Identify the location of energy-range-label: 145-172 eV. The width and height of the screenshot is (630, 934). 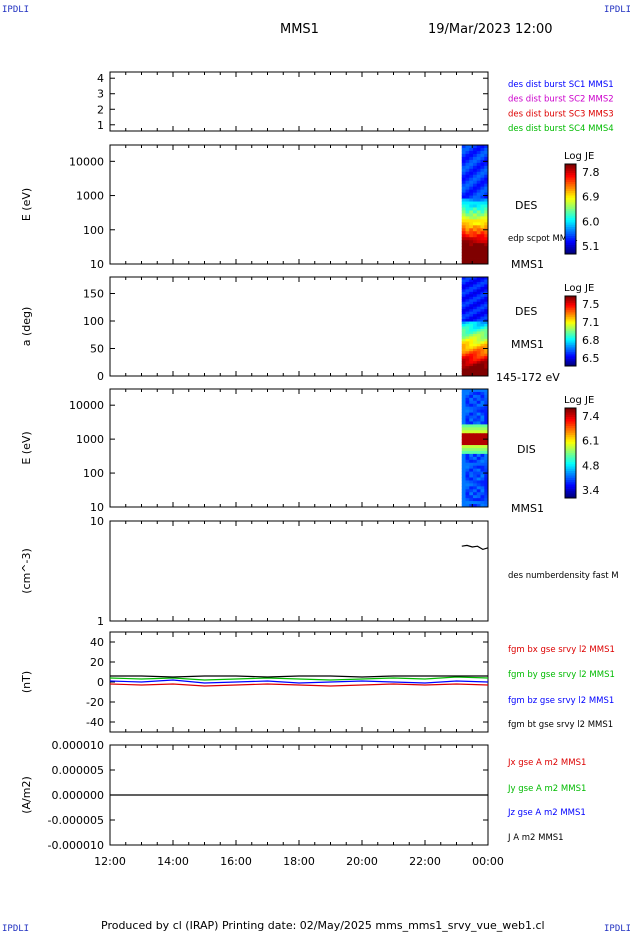
(528, 377).